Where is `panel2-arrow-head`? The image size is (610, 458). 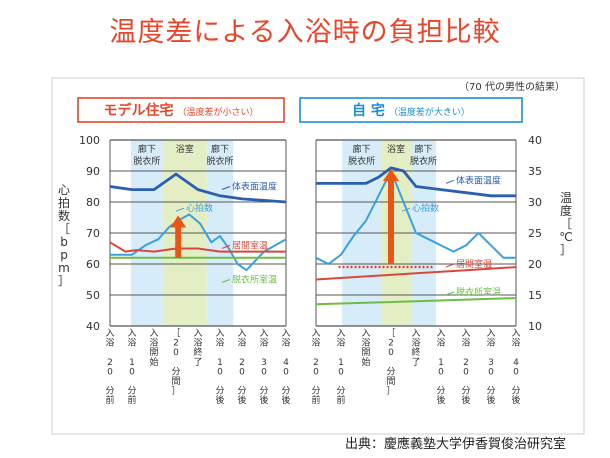 panel2-arrow-head is located at coordinates (391, 175).